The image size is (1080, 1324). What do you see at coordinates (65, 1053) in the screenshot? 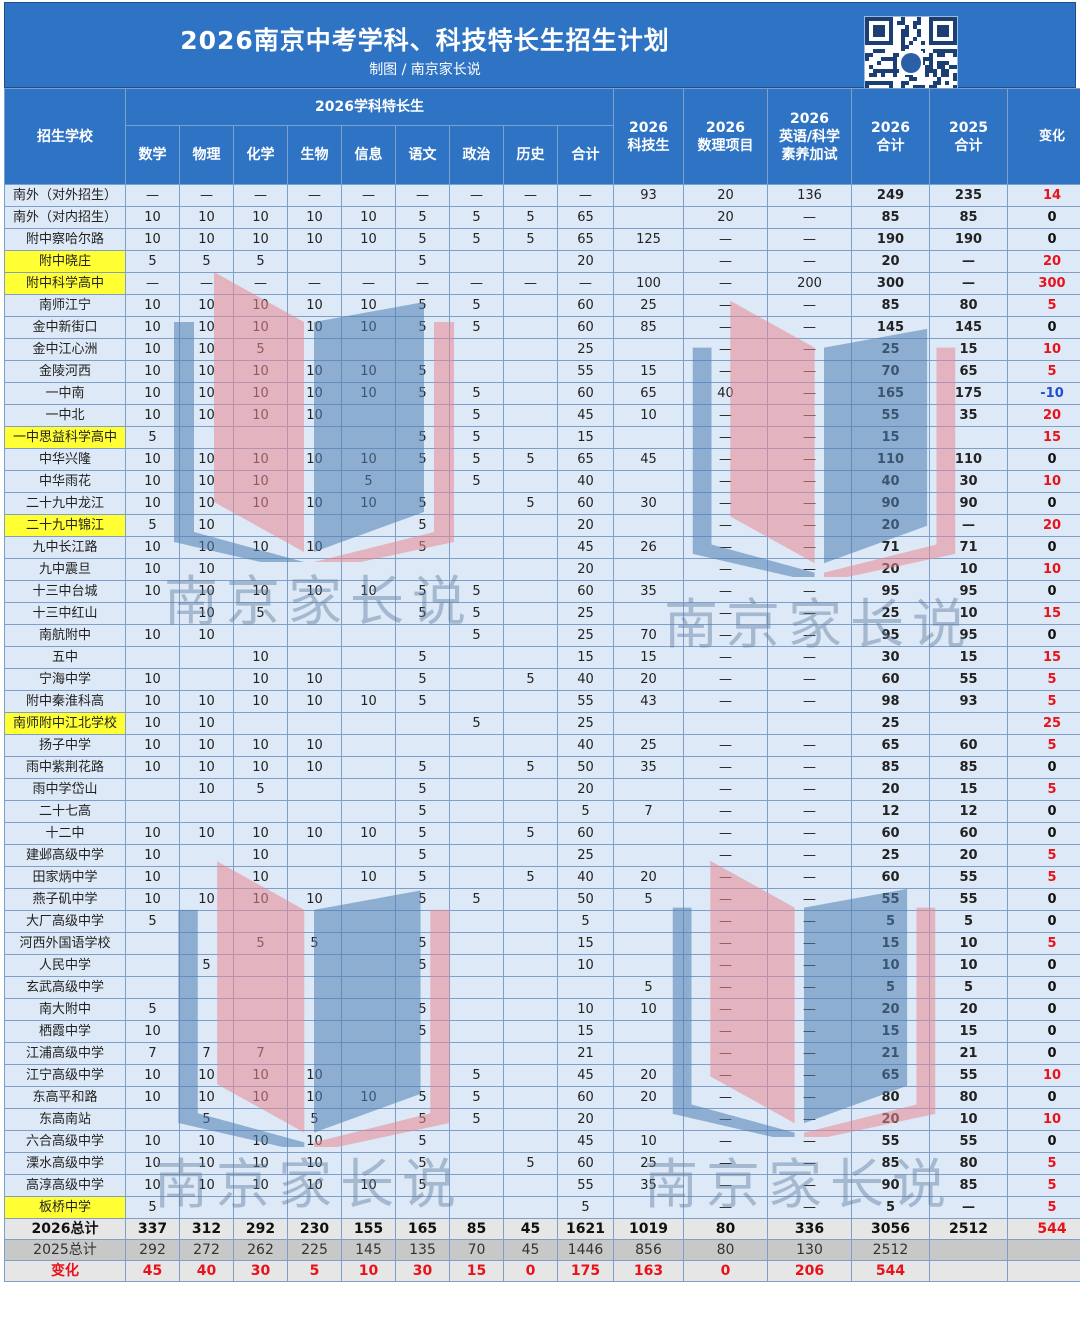
I see `school-name: 江浦高级中学` at bounding box center [65, 1053].